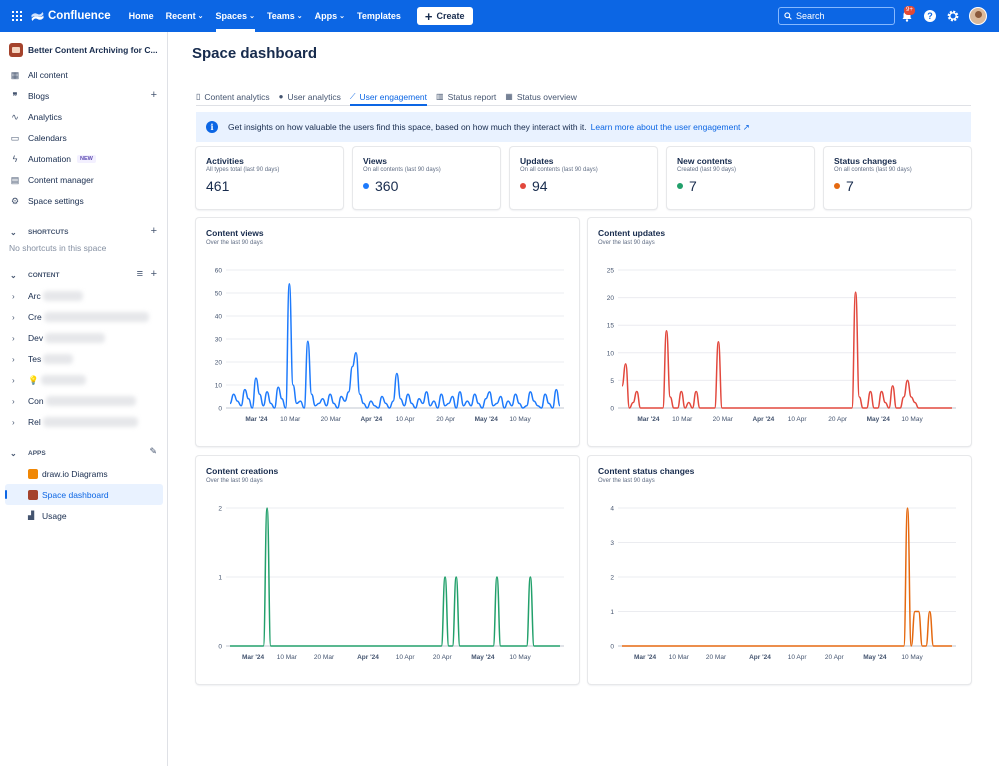 The width and height of the screenshot is (999, 766). I want to click on nav-spaces: Spaces ⌄, so click(235, 16).